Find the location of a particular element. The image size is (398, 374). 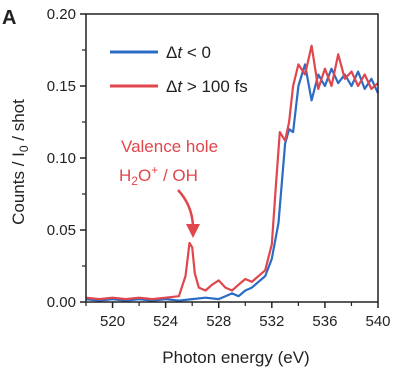

legend: Δt < 0 Δt > 100 fs is located at coordinates (179, 69).